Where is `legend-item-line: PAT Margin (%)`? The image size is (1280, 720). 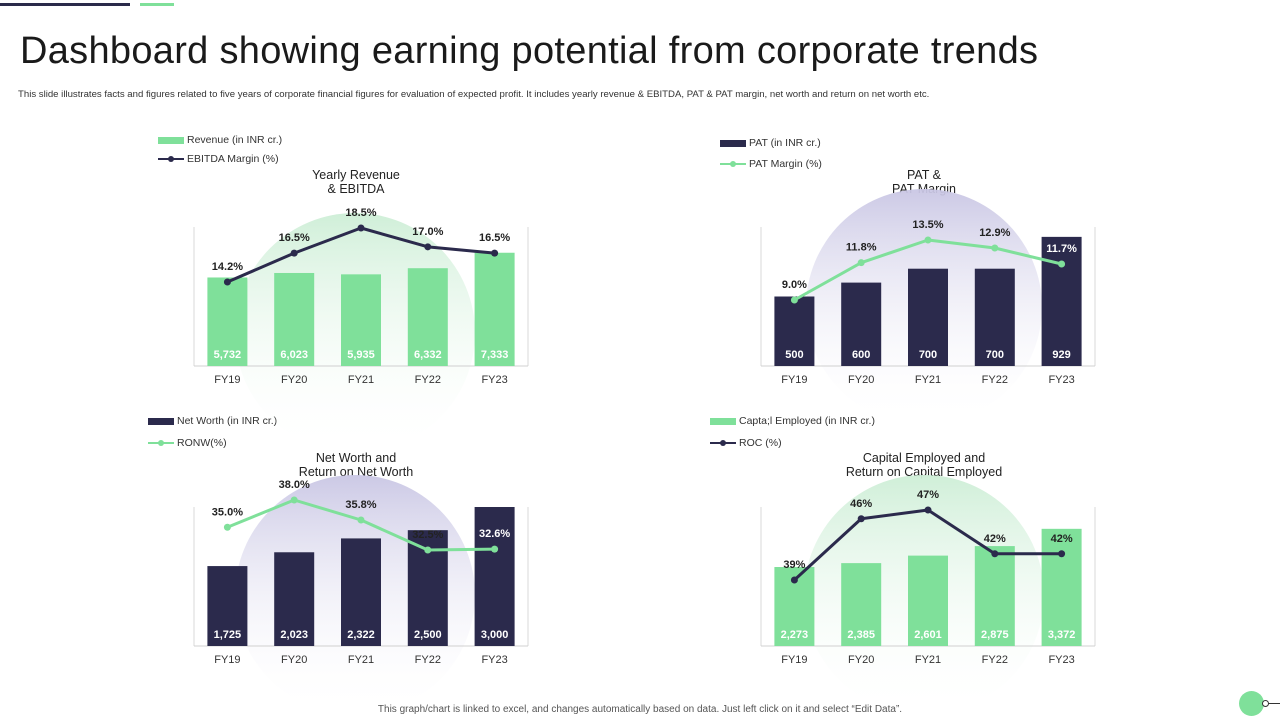
legend-item-line: PAT Margin (%) is located at coordinates (771, 164).